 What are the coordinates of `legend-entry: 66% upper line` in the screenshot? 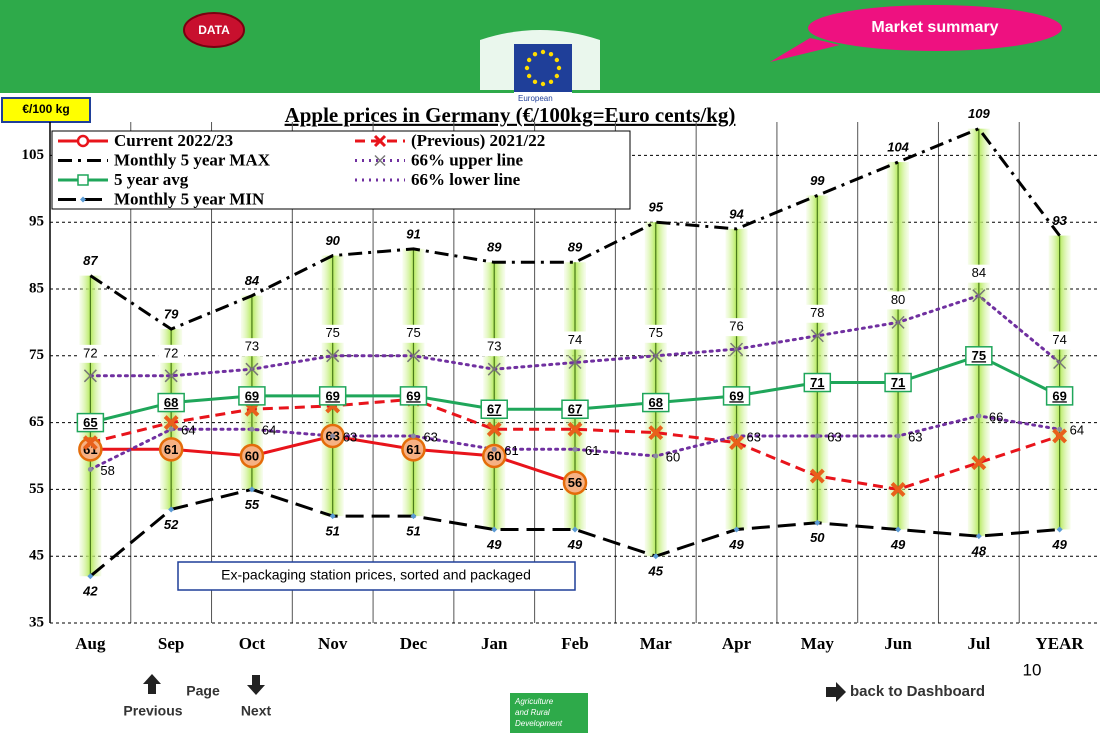 It's located at (439, 159).